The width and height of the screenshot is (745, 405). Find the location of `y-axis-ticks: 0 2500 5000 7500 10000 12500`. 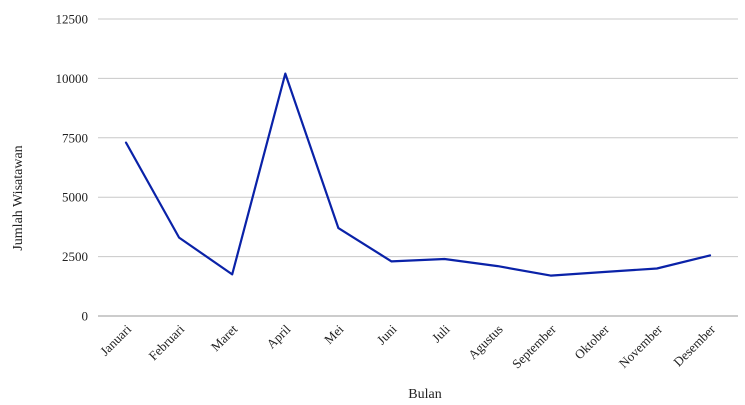

y-axis-ticks: 0 2500 5000 7500 10000 12500 is located at coordinates (72, 168).